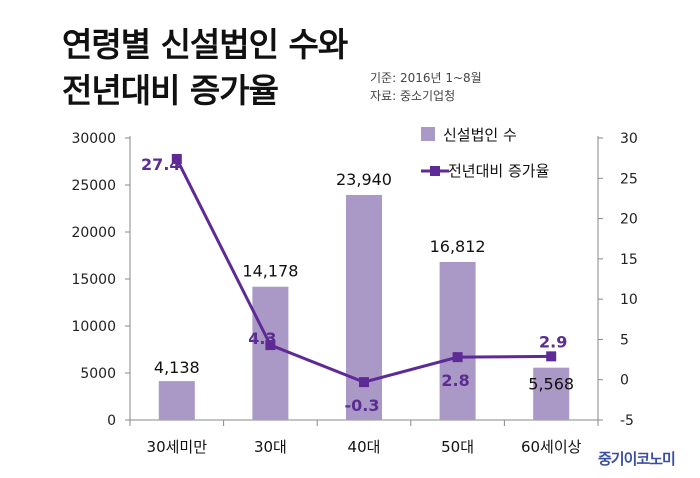 This screenshot has height=478, width=700. I want to click on category-label: 30대, so click(270, 447).